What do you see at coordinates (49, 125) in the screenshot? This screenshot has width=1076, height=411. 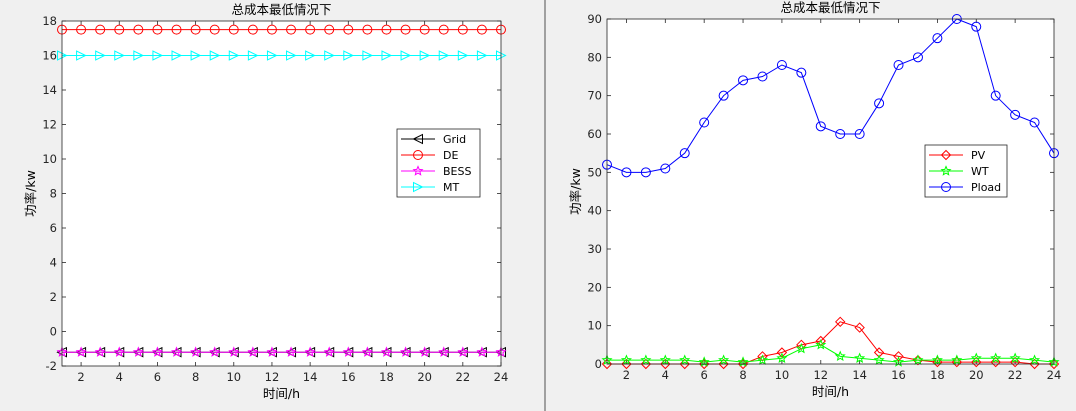 I see `y-tick-label: 12` at bounding box center [49, 125].